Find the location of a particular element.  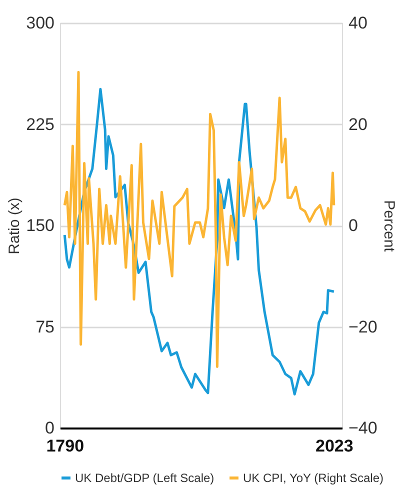

y2-tick-label: 0 is located at coordinates (353, 225).